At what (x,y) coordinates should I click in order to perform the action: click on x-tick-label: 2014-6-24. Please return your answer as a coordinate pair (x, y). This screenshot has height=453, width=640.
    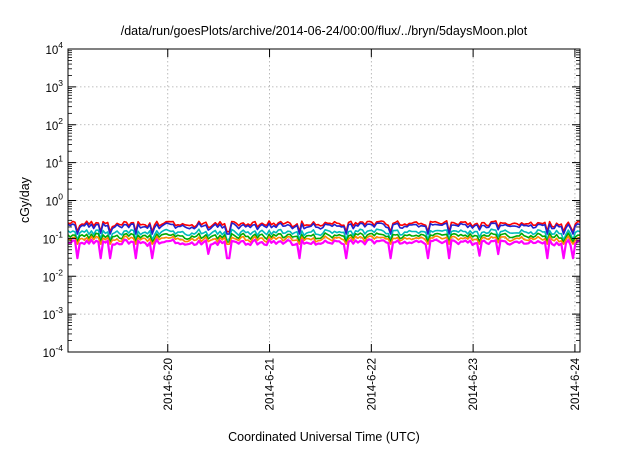
    Looking at the image, I should click on (576, 383).